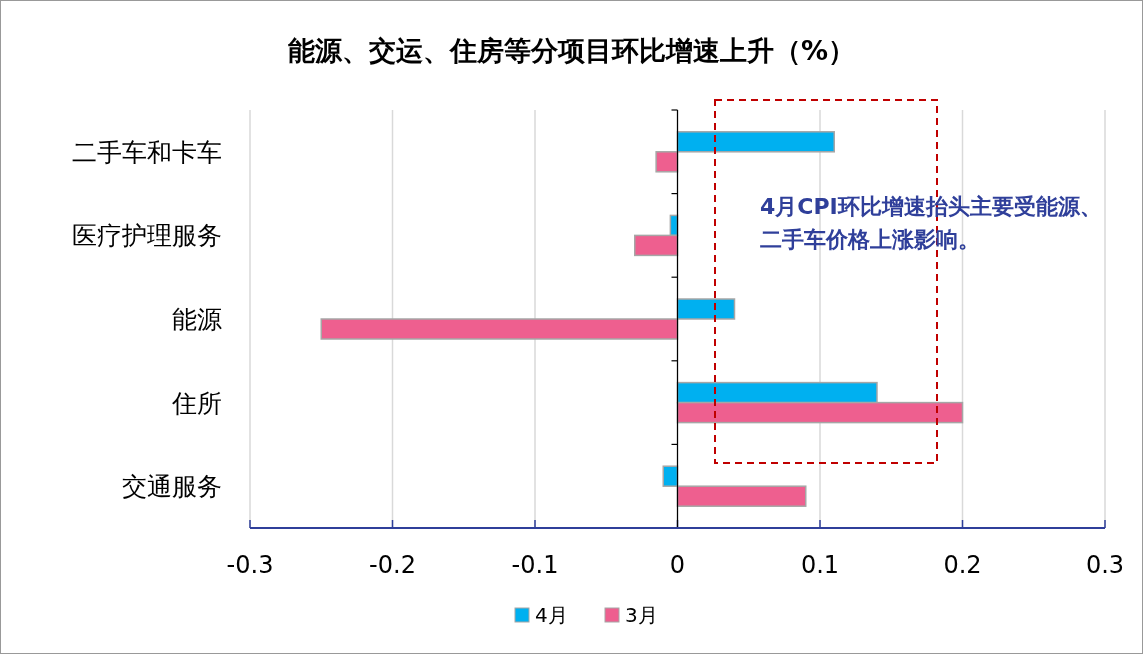  I want to click on y-tick-label: 交通服务, so click(172, 487).